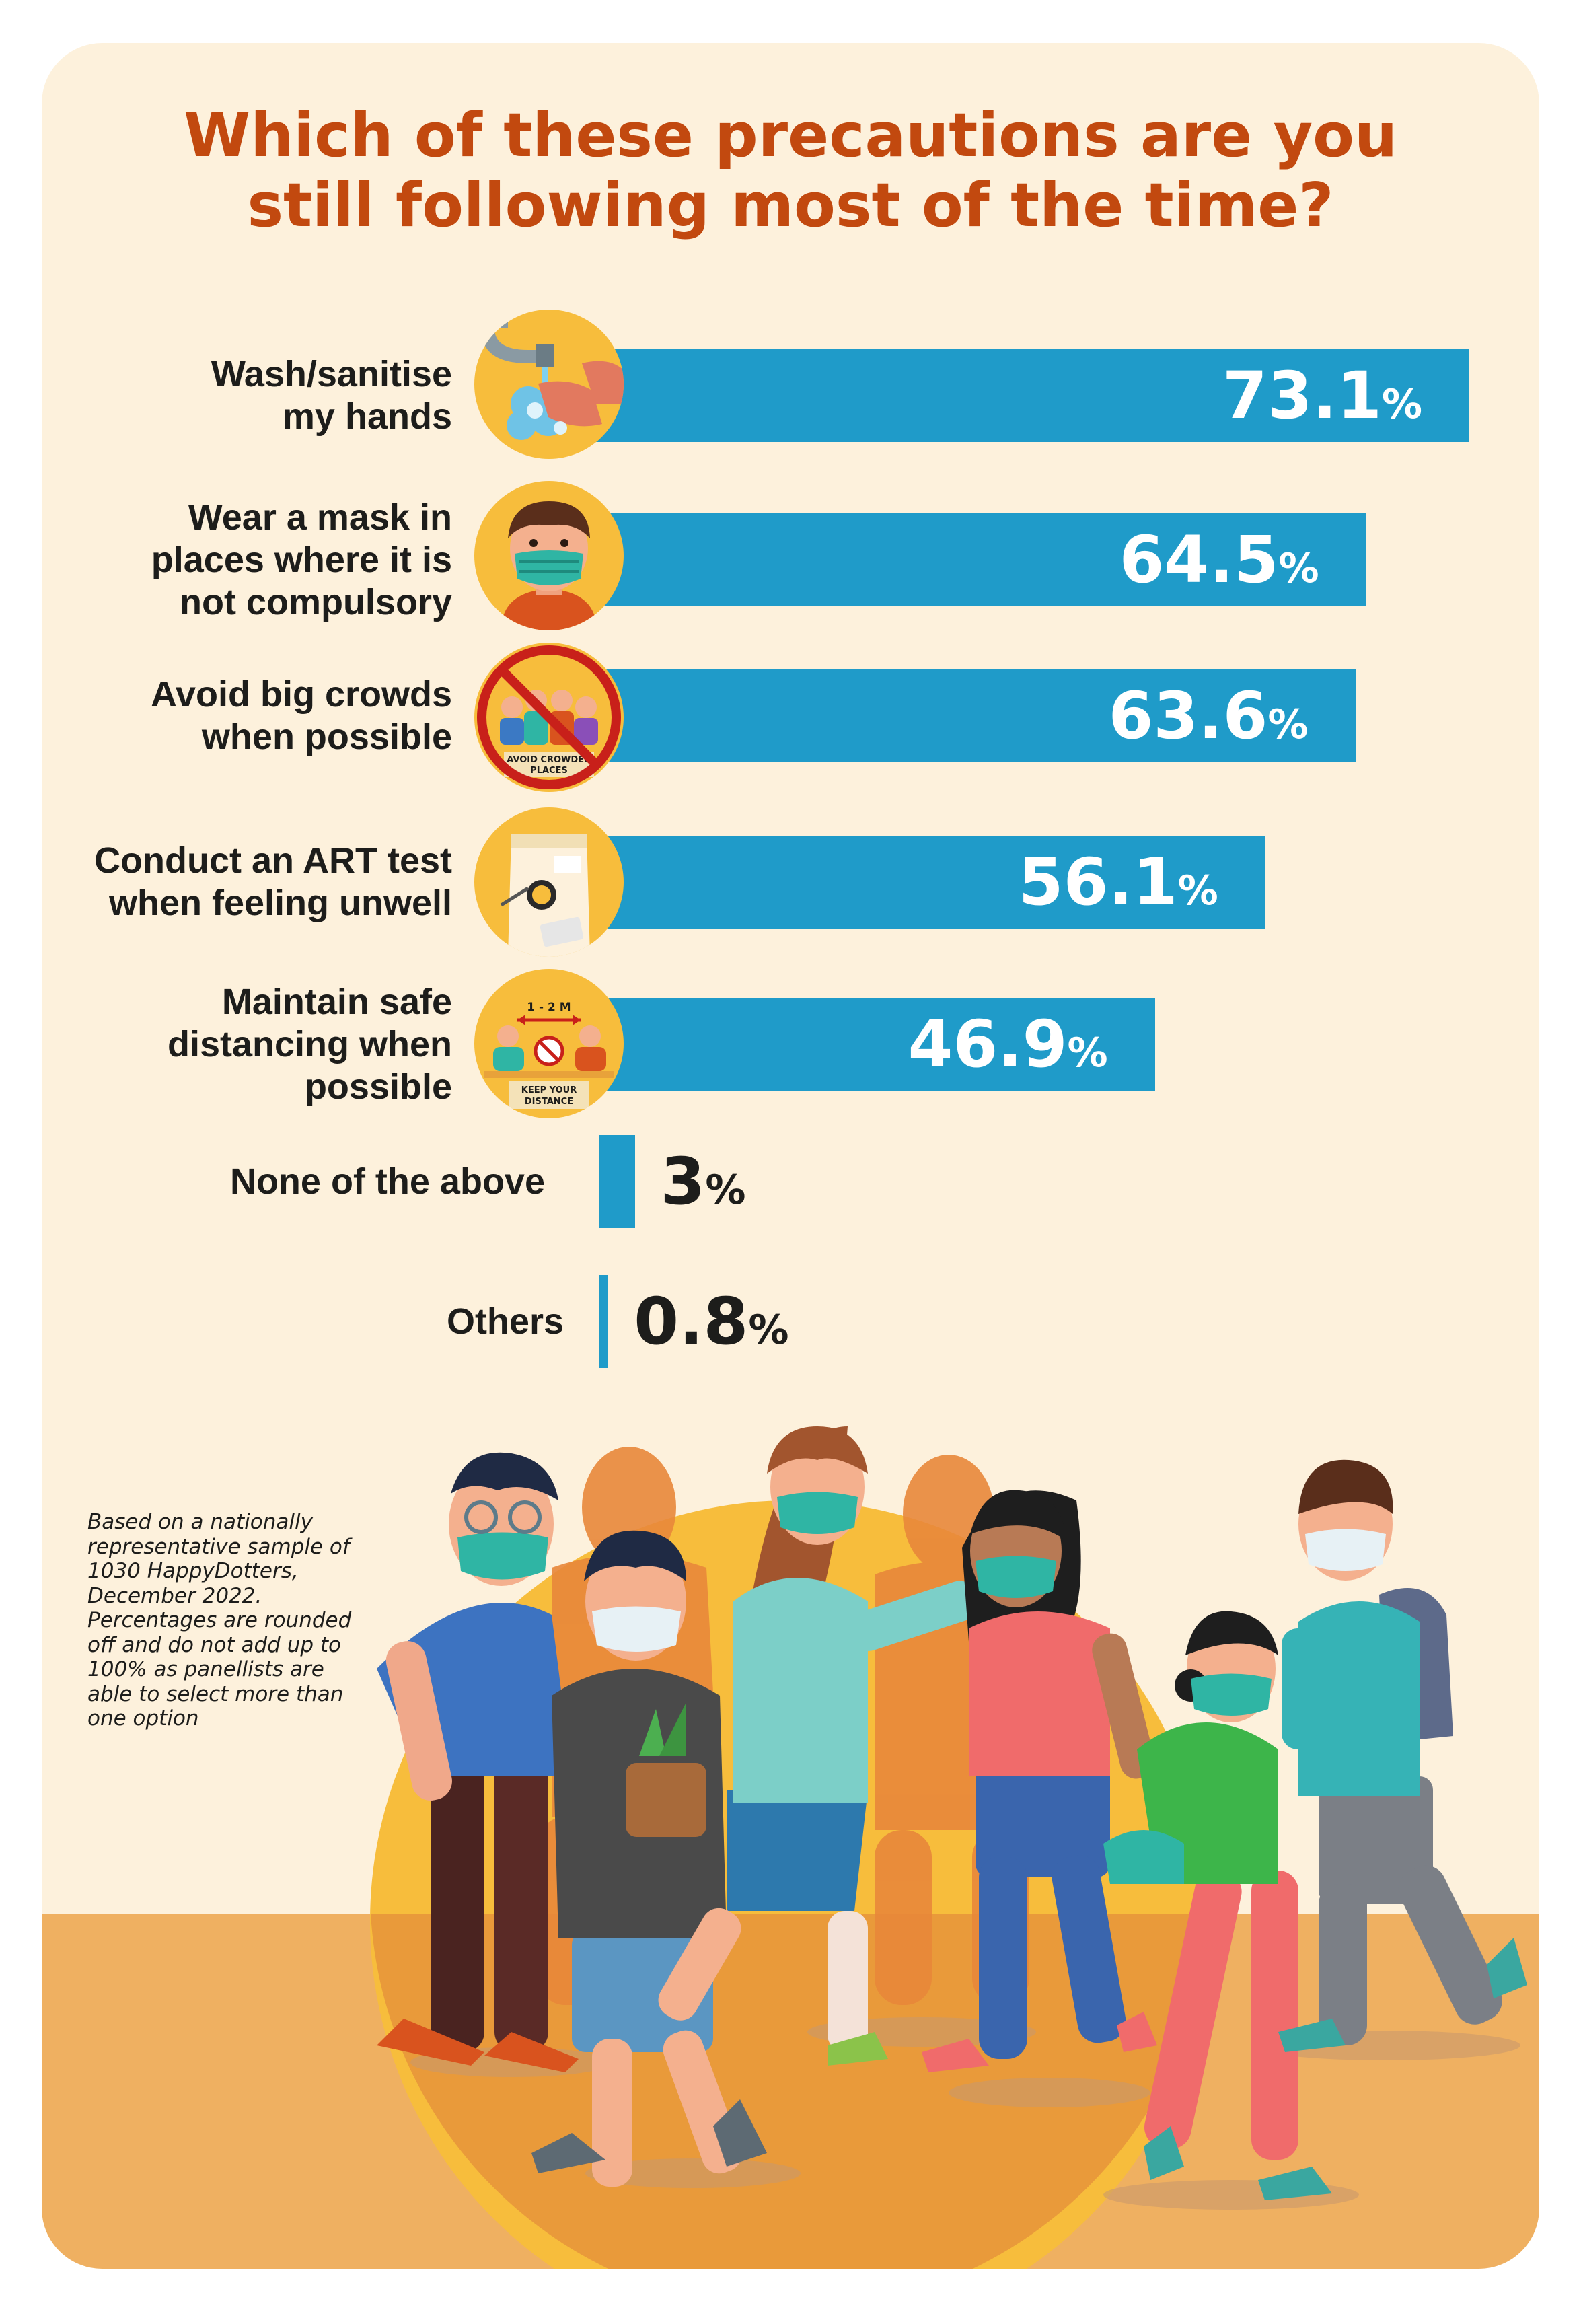 The image size is (1581, 2324). Describe the element at coordinates (174, 1595) in the screenshot. I see `footnote-line: December 2022.` at that location.